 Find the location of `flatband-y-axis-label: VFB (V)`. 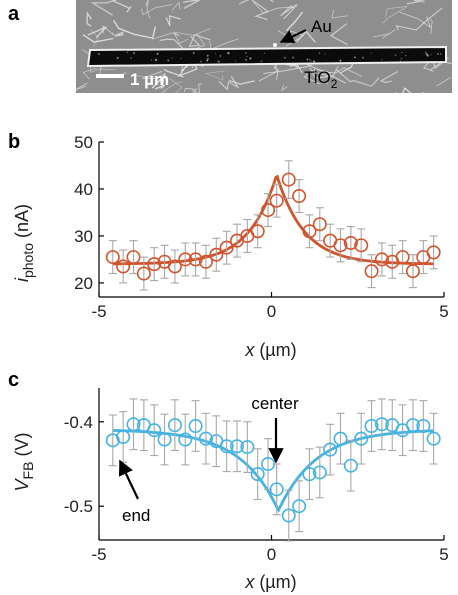

flatband-y-axis-label: VFB (V) is located at coordinates (24, 462).